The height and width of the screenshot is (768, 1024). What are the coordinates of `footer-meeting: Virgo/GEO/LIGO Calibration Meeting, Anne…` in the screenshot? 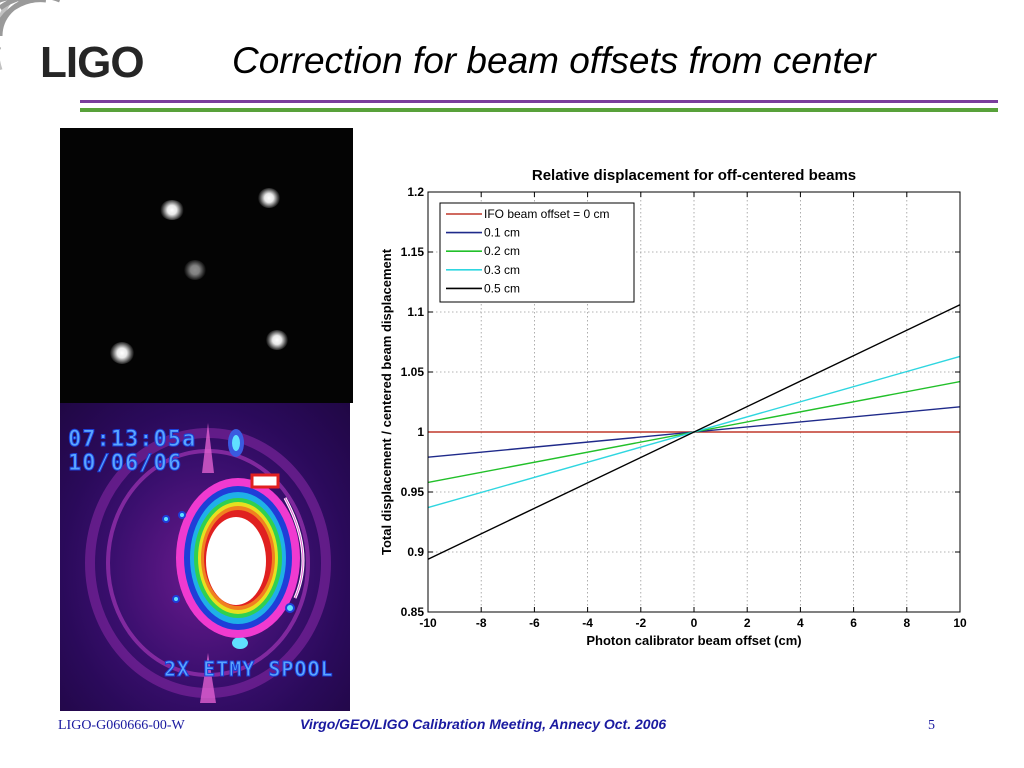 It's located at (483, 724).